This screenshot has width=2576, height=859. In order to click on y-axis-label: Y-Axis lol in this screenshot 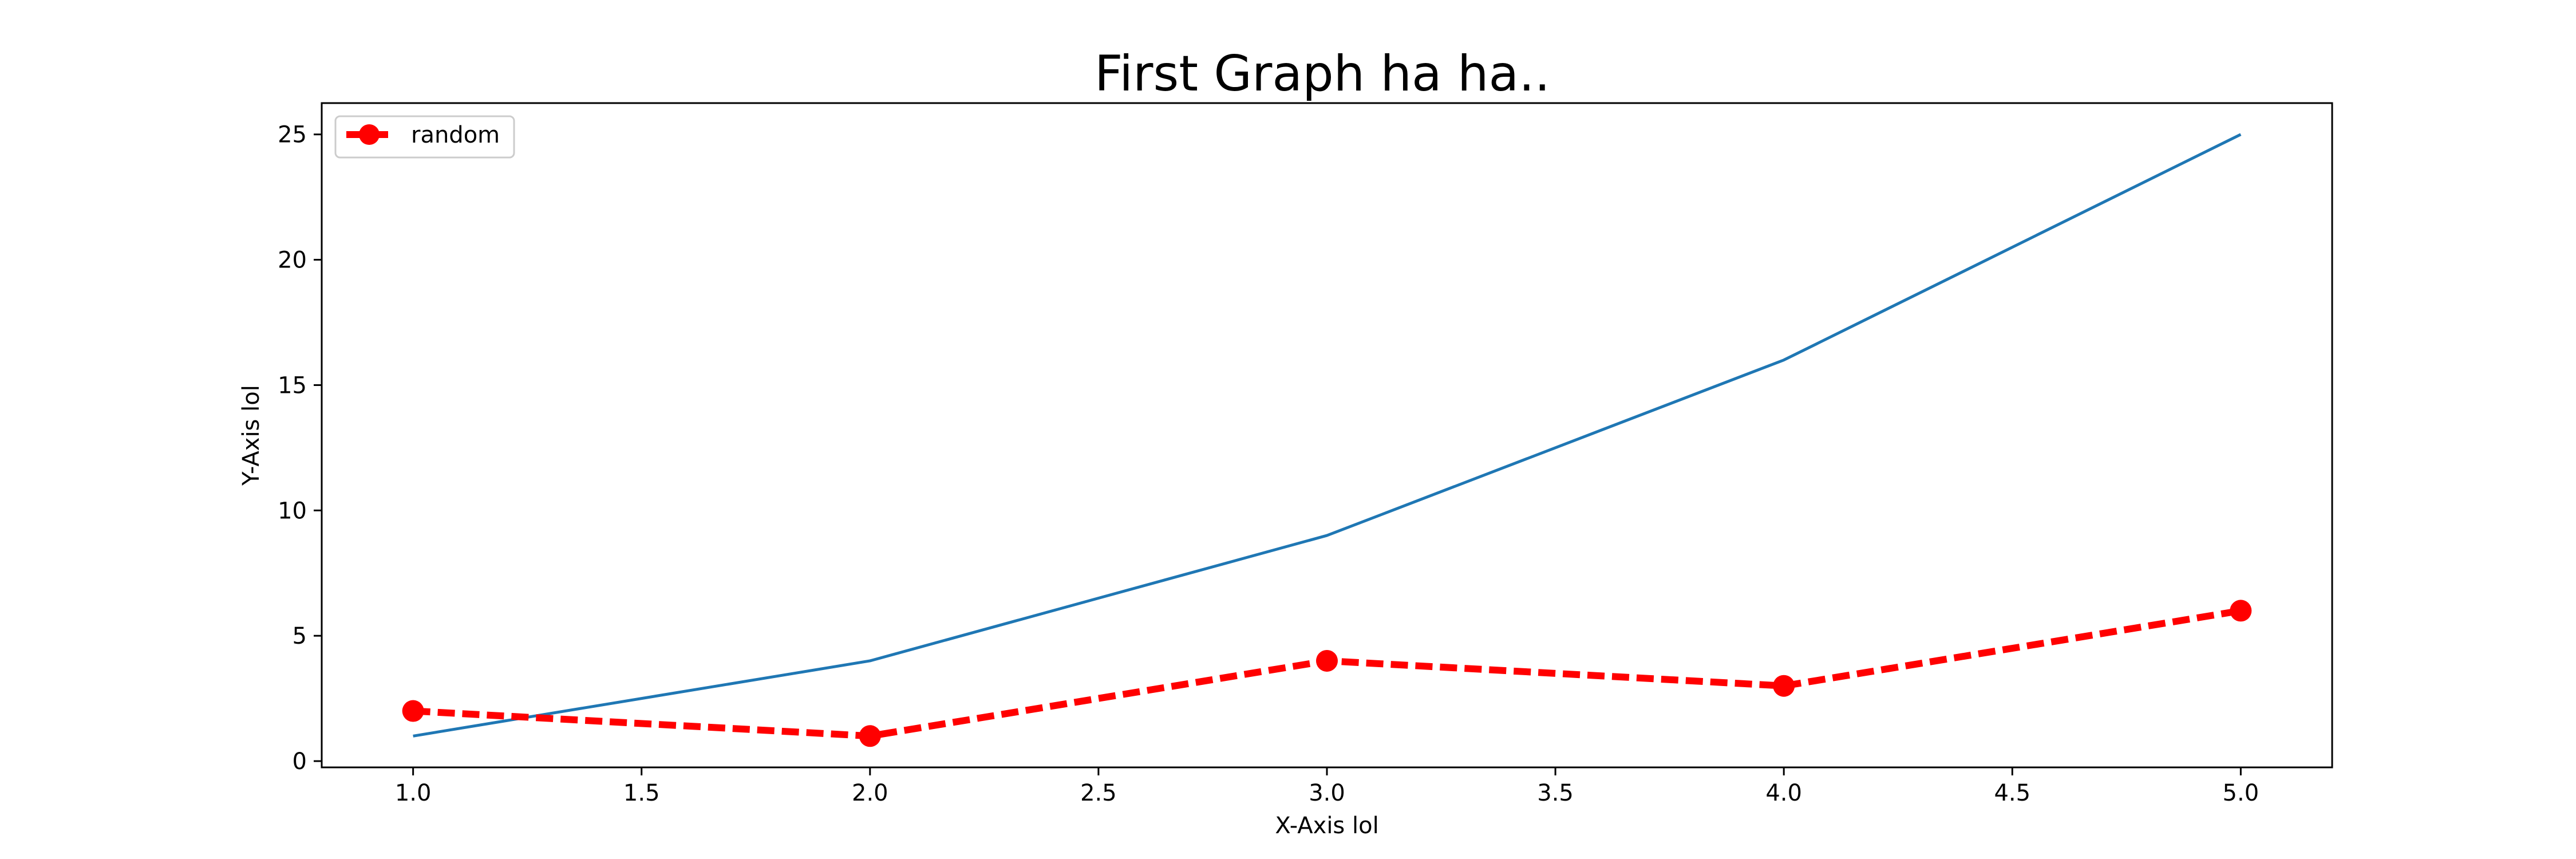, I will do `click(251, 435)`.